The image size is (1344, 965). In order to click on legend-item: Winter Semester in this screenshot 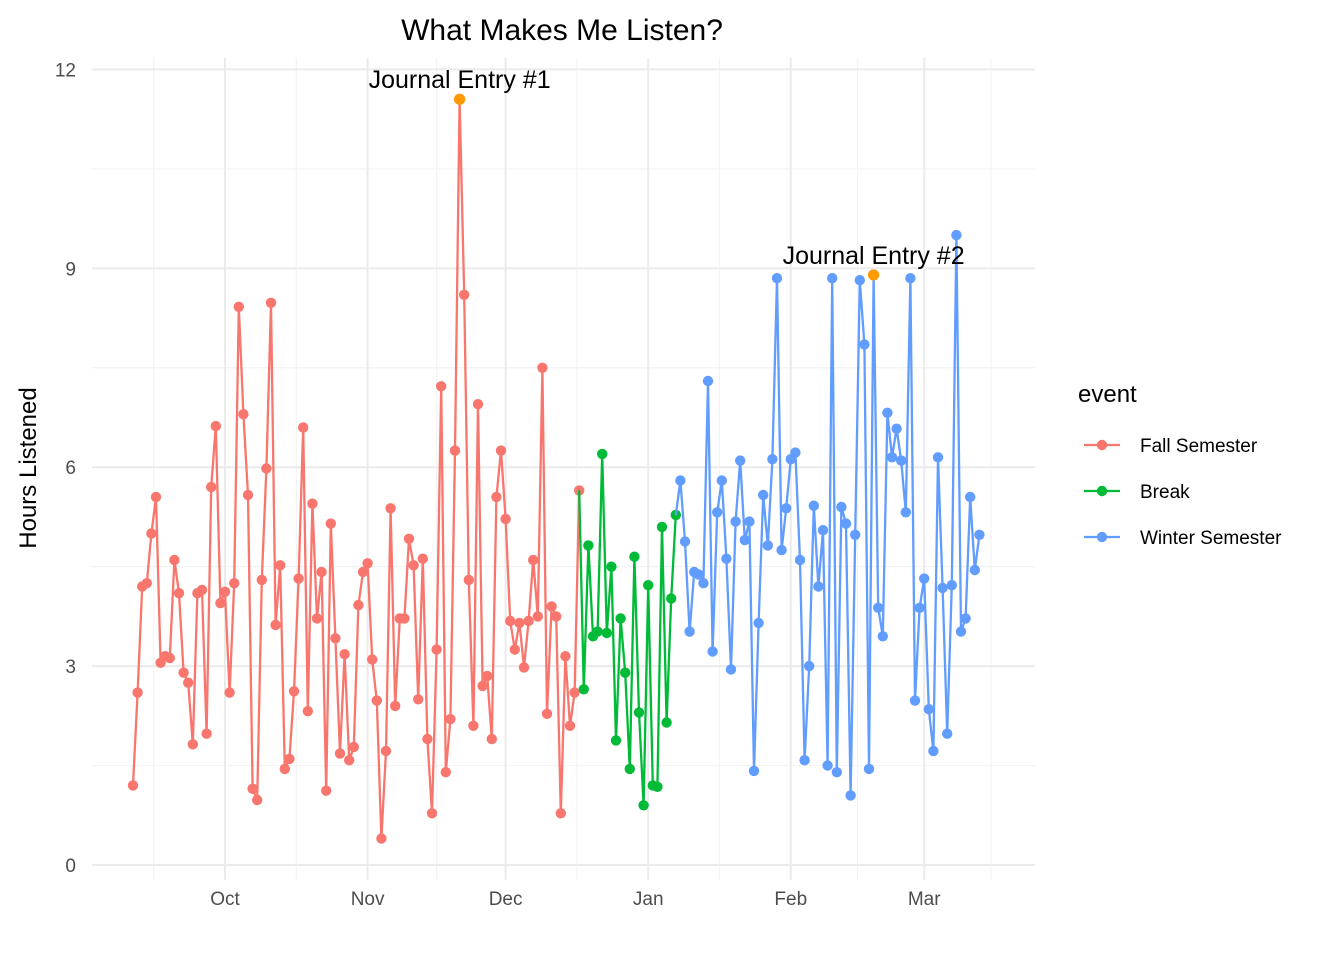, I will do `click(1183, 538)`.